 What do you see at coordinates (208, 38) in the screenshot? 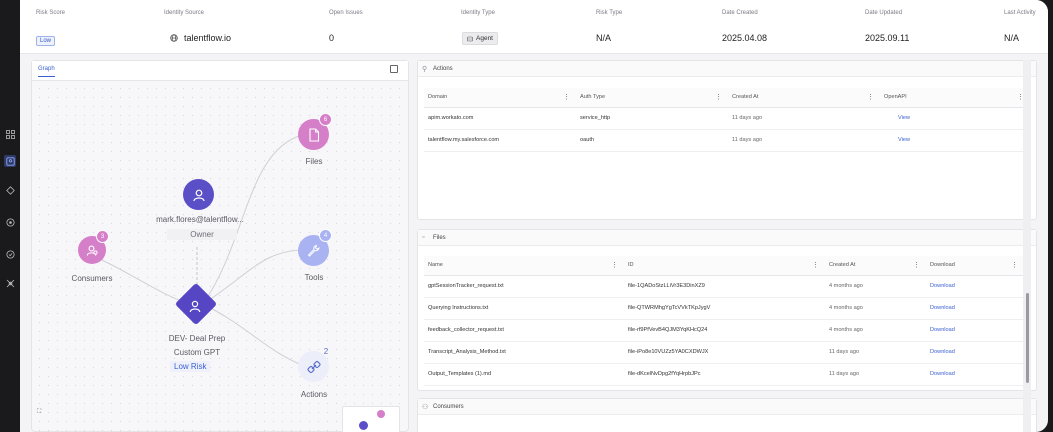
I see `identity-source-value: talentflow.io` at bounding box center [208, 38].